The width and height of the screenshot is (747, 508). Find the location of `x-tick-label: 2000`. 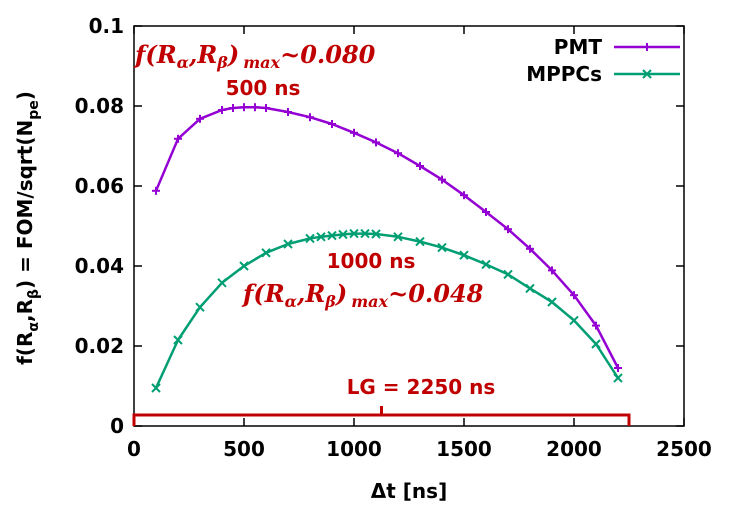

x-tick-label: 2000 is located at coordinates (574, 449).